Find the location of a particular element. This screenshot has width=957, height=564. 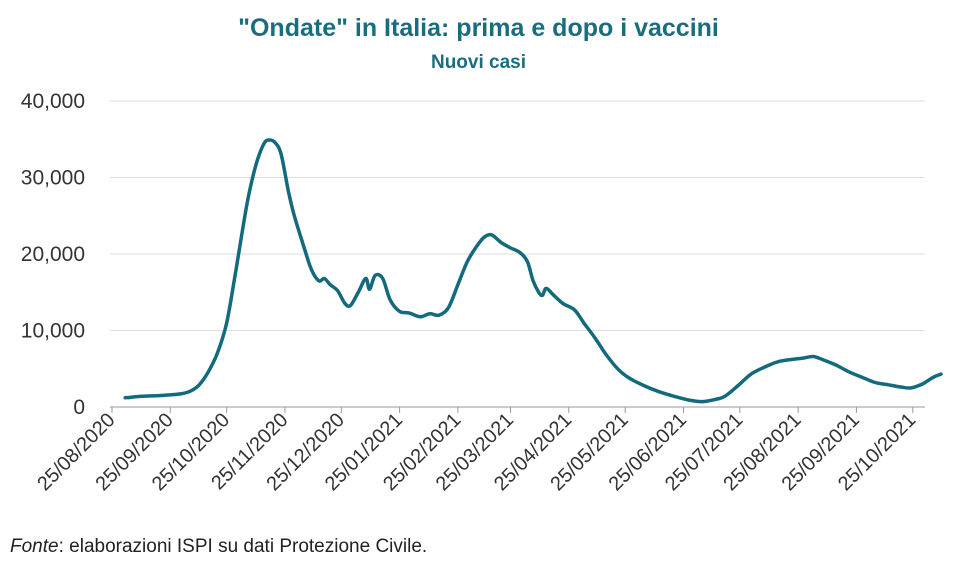

y-tick-label: 10,000 is located at coordinates (53, 331).